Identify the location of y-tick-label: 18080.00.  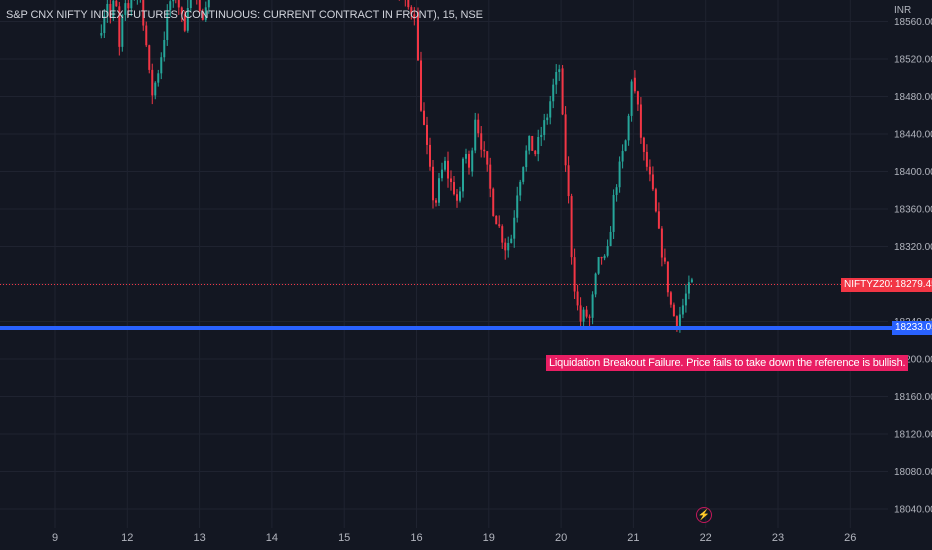
(913, 472).